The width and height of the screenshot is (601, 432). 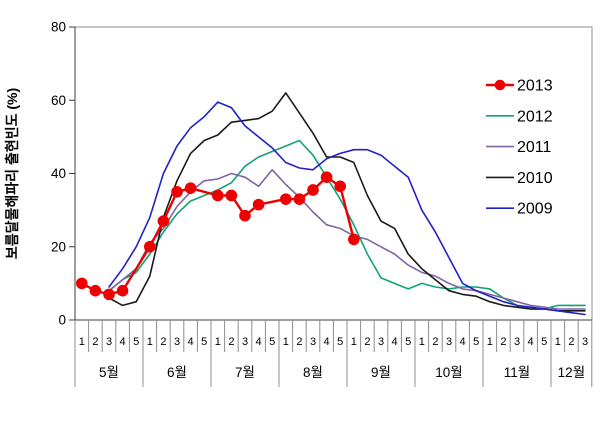 What do you see at coordinates (571, 372) in the screenshot?
I see `month-label: 12월` at bounding box center [571, 372].